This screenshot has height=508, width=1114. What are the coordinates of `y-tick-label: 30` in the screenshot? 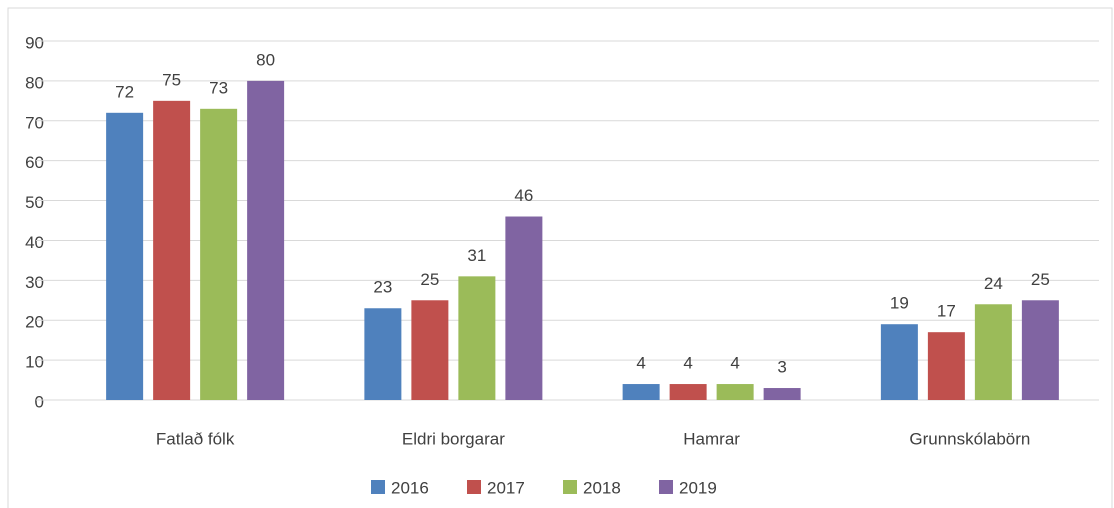 It's located at (34, 282).